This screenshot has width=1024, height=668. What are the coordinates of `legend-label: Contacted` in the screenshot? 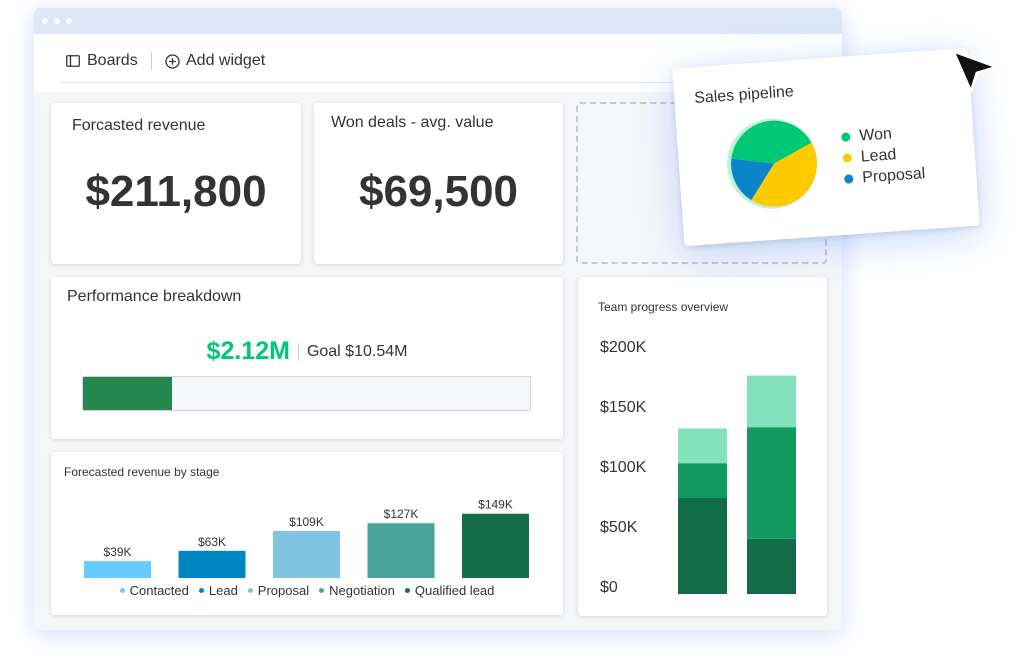 It's located at (159, 590).